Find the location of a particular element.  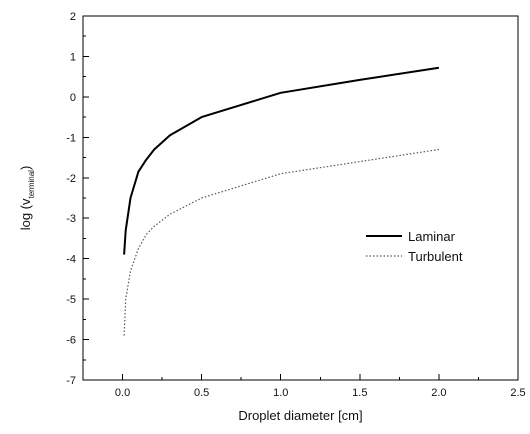

y-tick-label: -5 is located at coordinates (71, 300).